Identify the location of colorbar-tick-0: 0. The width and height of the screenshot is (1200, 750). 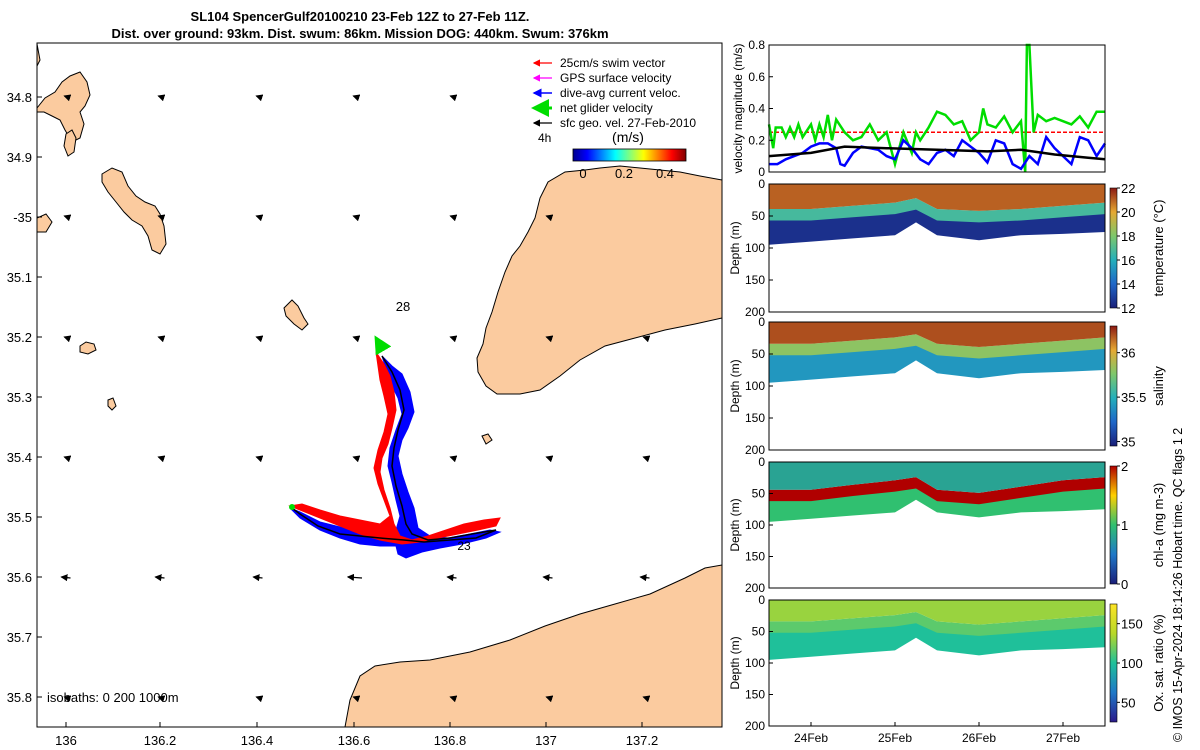
(582, 173).